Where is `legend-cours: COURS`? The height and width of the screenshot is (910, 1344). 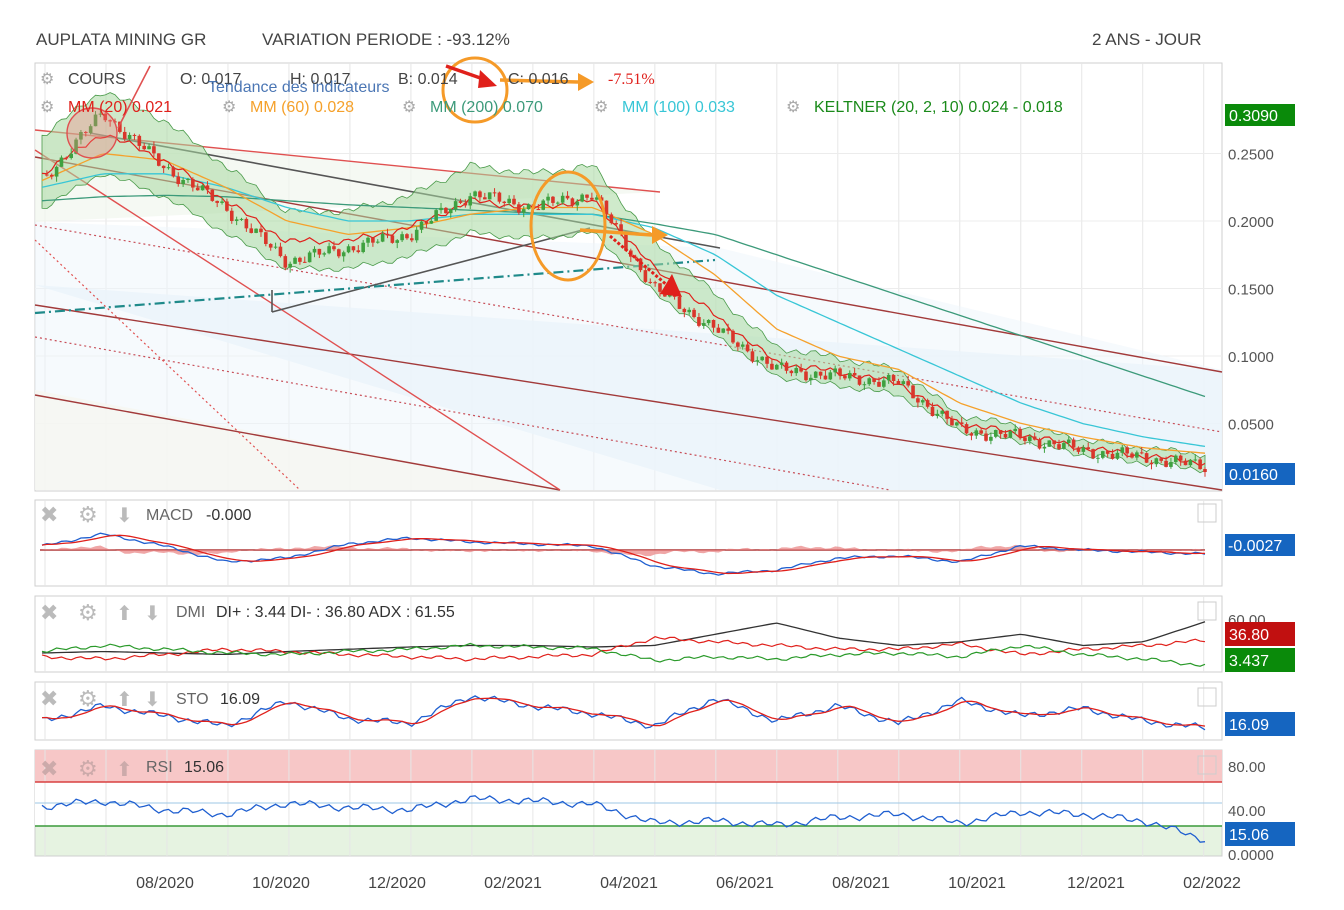
legend-cours: COURS is located at coordinates (97, 79).